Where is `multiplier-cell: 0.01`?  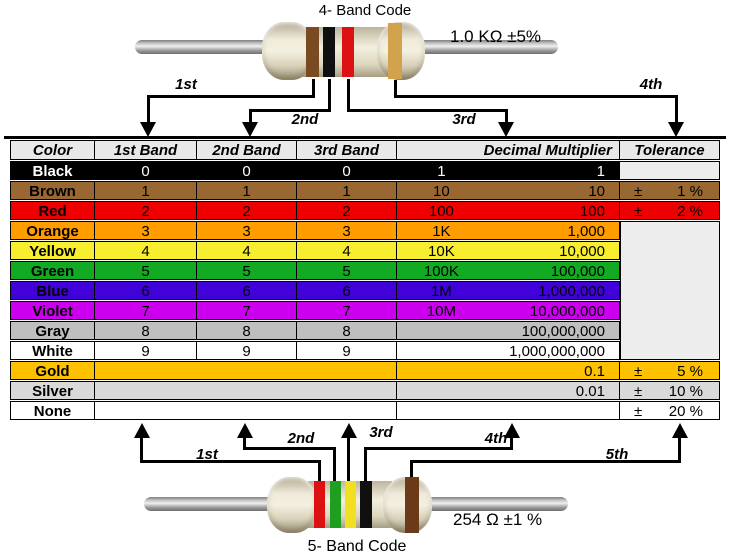 multiplier-cell: 0.01 is located at coordinates (508, 390).